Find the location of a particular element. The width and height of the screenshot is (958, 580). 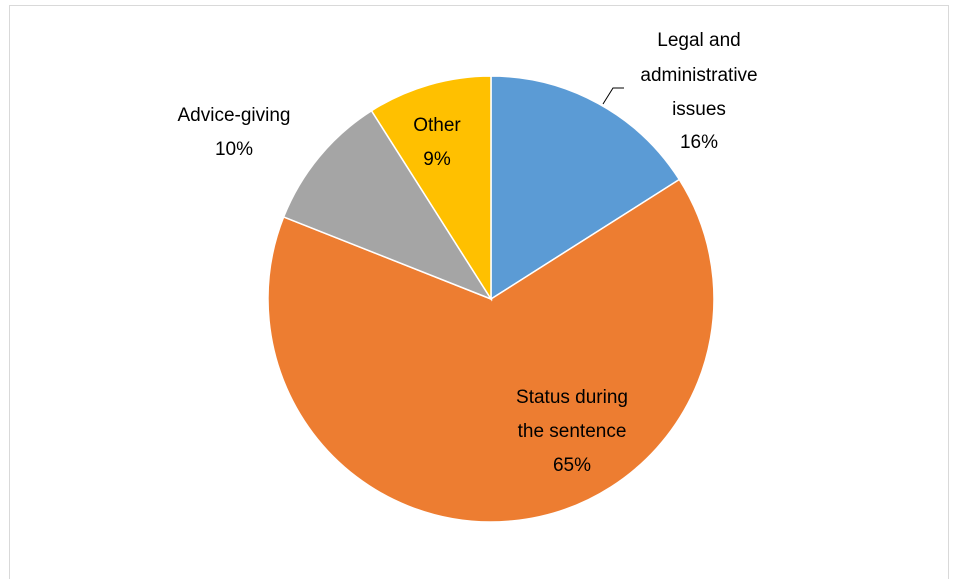

slice-label-status-line-1: Status during is located at coordinates (572, 397).